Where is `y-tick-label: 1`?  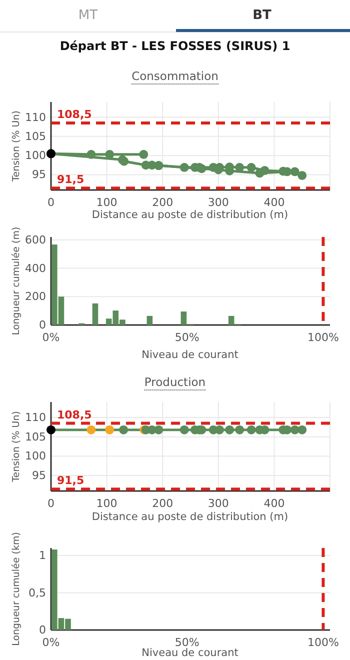 y-tick-label: 1 is located at coordinates (42, 555).